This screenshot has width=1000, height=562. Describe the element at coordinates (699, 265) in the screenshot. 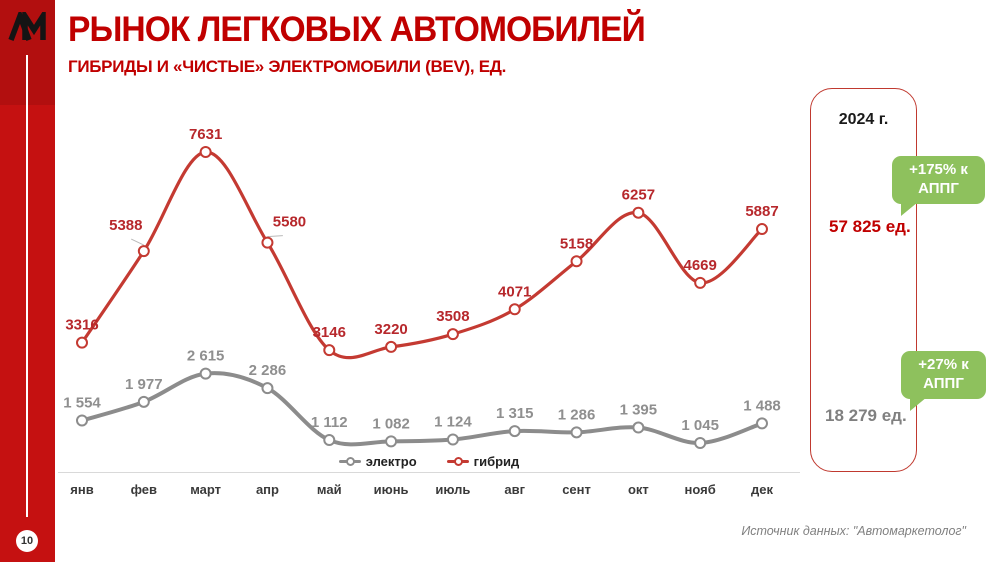

I see `hybrid-value-label: 4669` at that location.